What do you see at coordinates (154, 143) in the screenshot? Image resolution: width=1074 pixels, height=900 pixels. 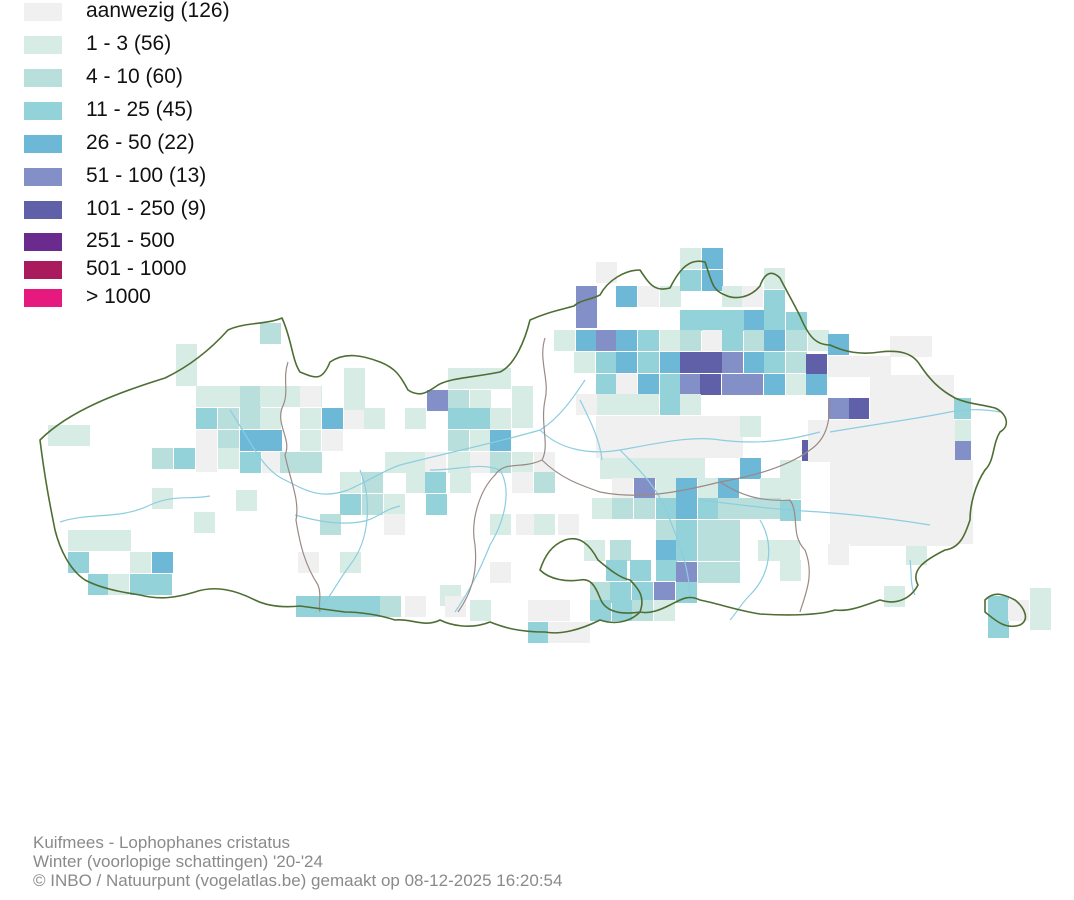 I see `legend-item: 26 - 50 (22)` at bounding box center [154, 143].